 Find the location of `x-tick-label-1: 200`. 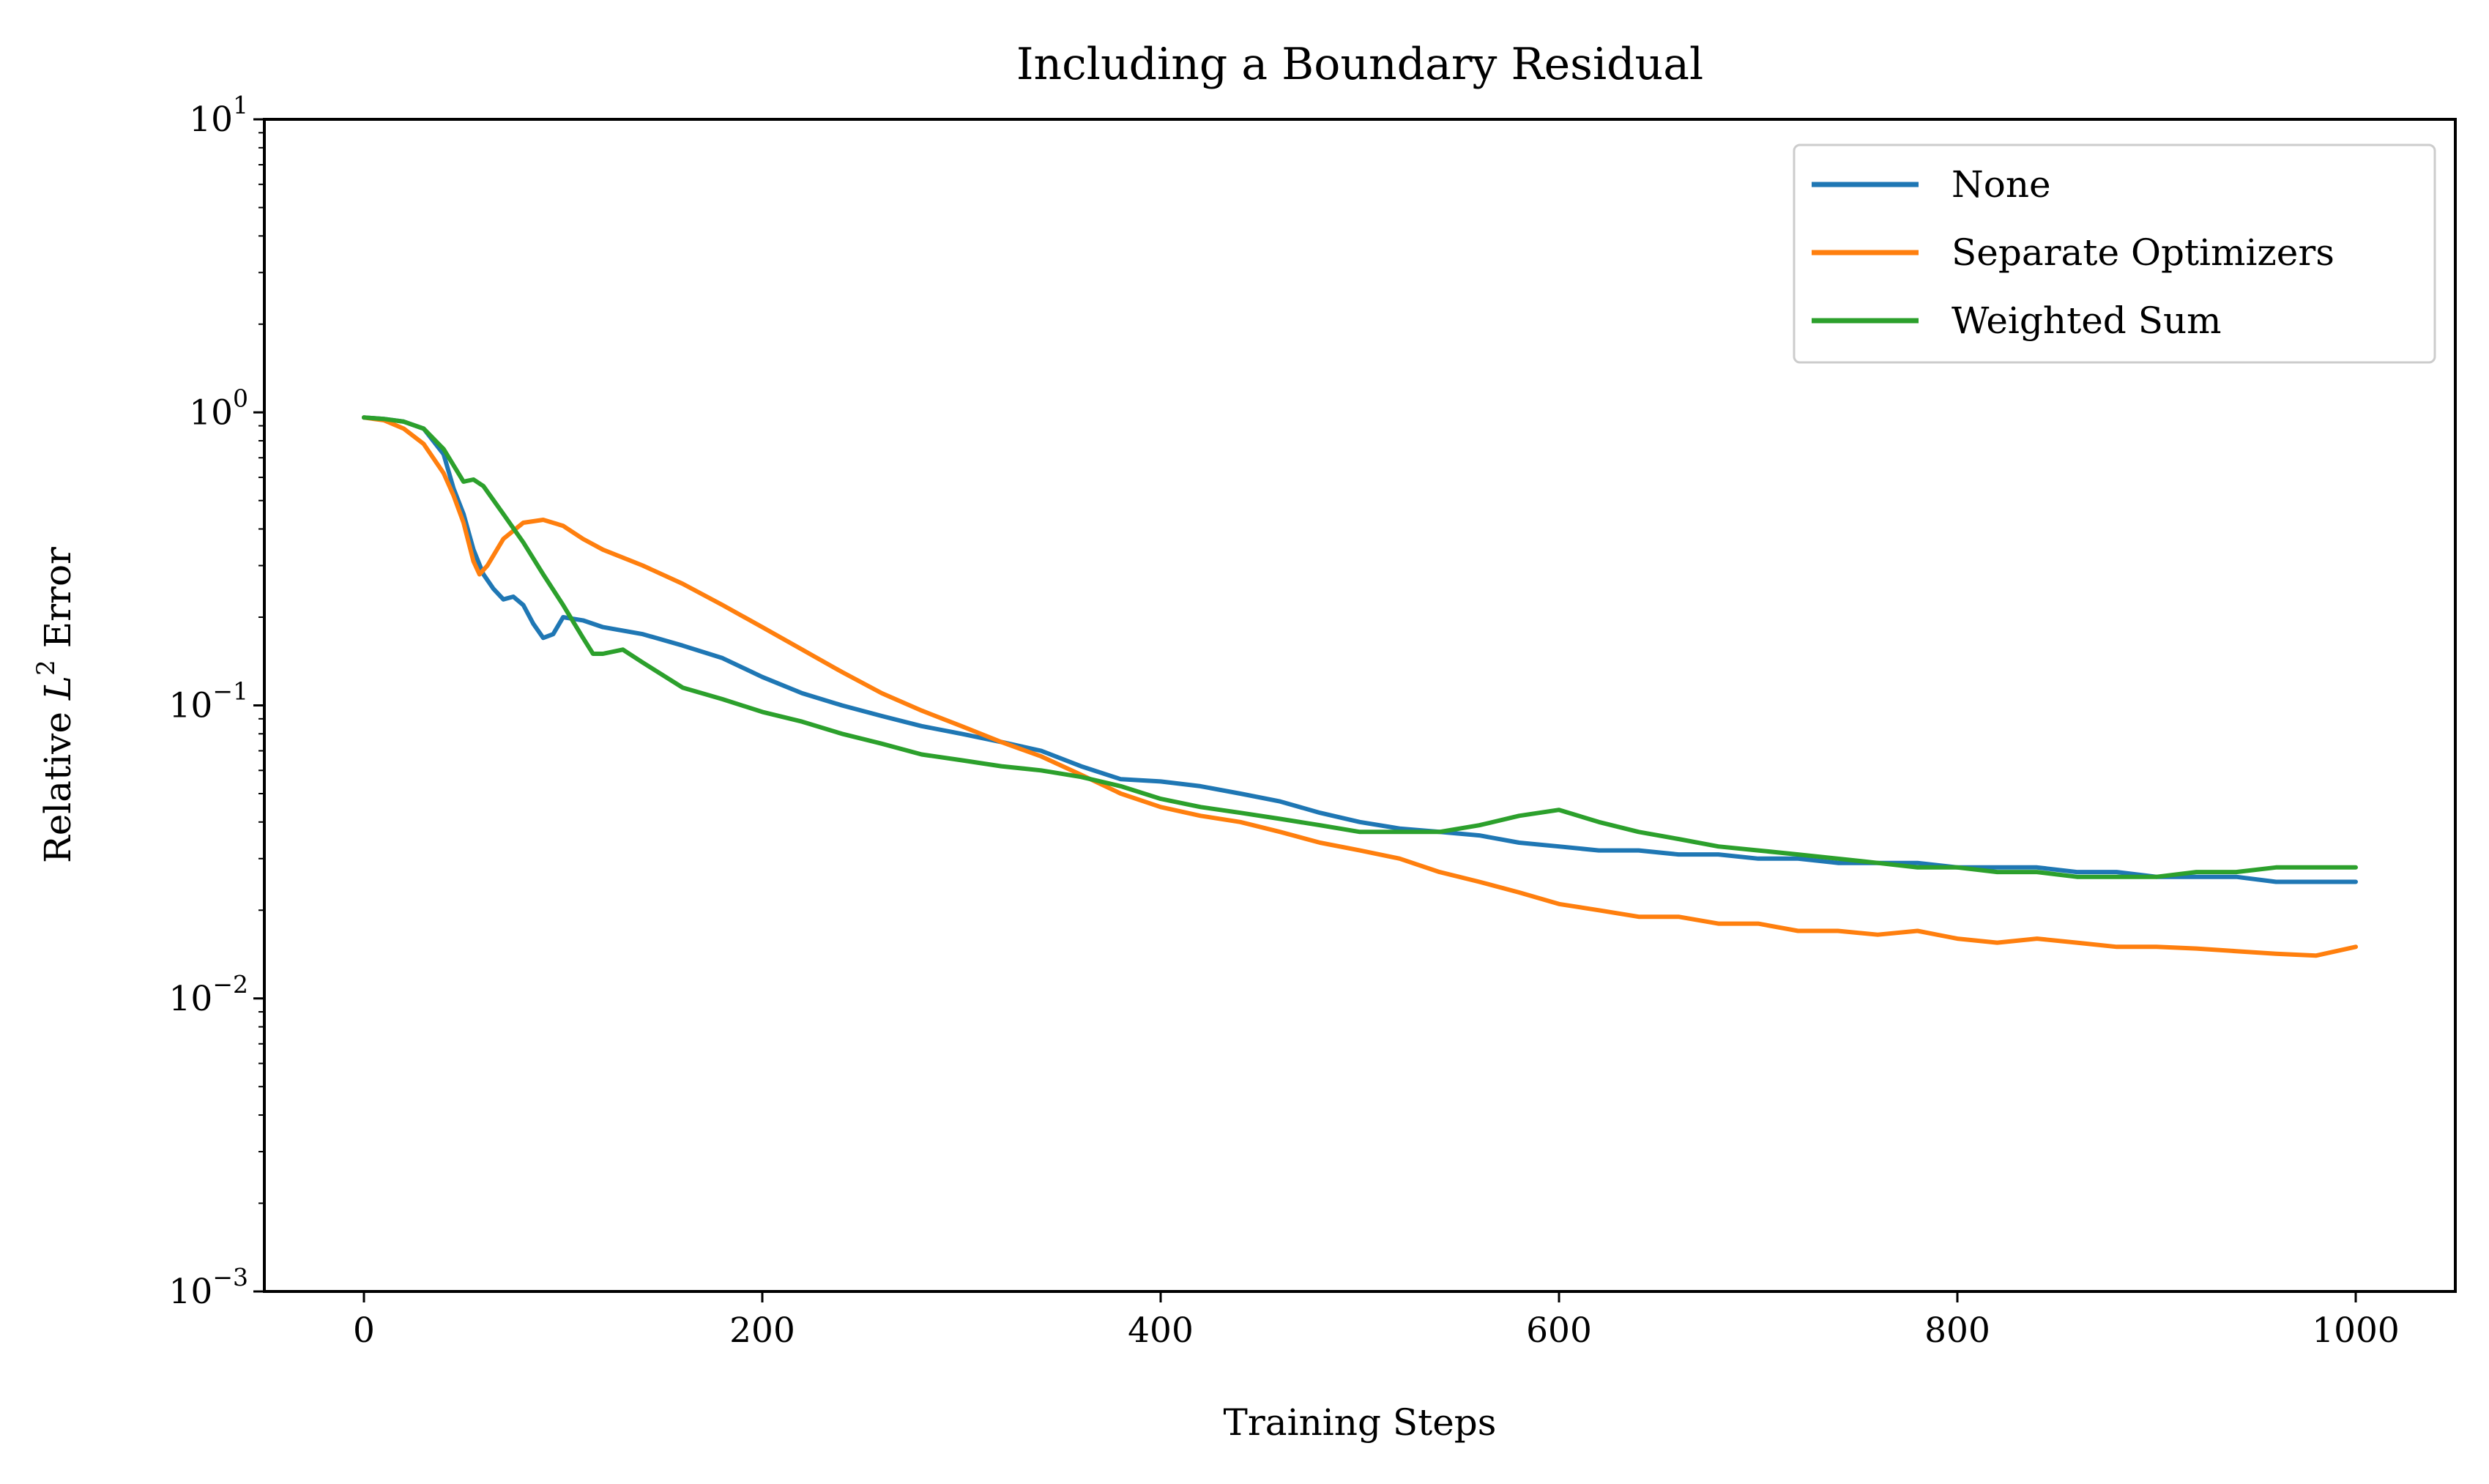

x-tick-label-1: 200 is located at coordinates (762, 1330).